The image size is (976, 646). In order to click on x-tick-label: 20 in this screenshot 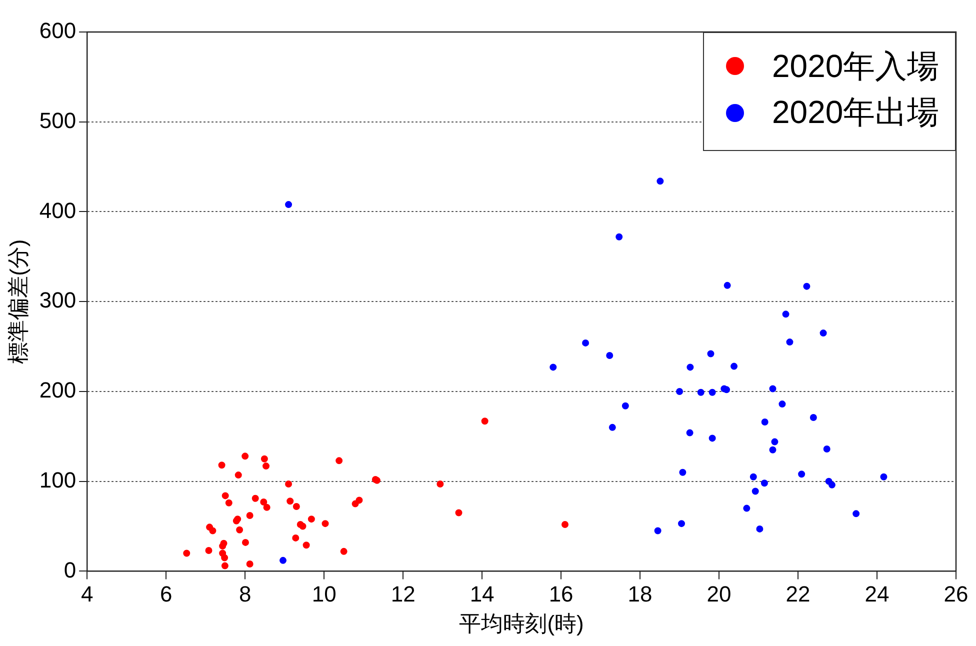, I will do `click(719, 593)`.